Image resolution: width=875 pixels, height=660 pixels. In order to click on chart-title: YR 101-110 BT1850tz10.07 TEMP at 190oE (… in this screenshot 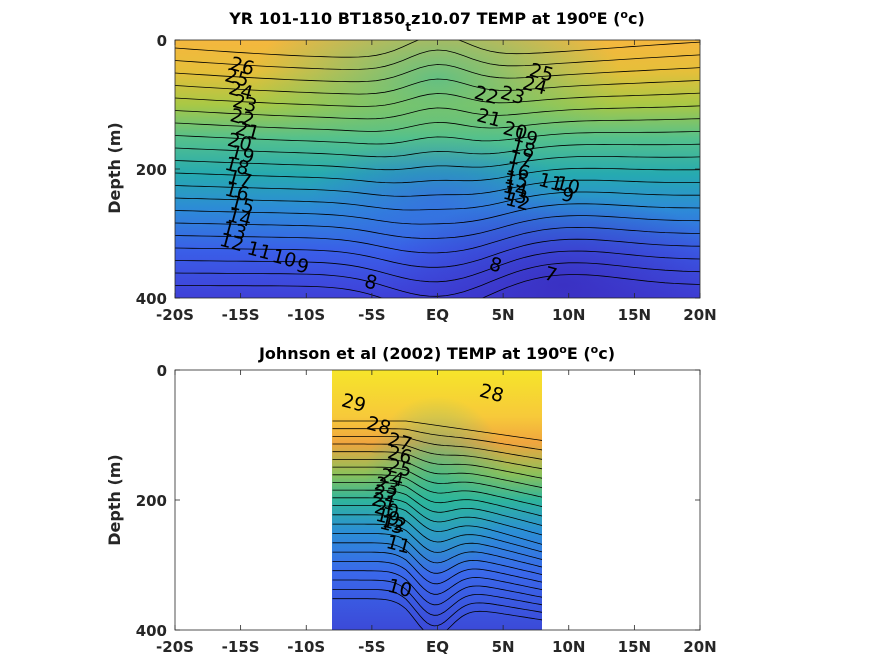, I will do `click(436, 21)`.